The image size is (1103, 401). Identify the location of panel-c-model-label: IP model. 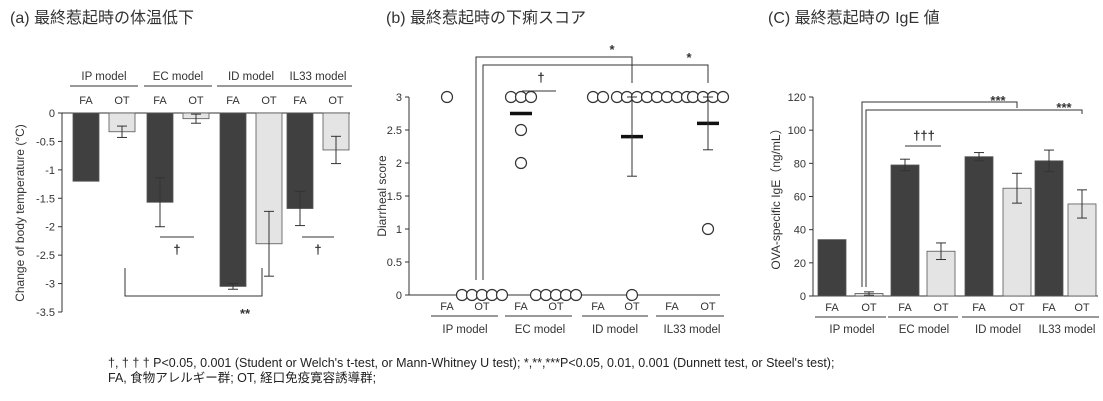
(851, 330).